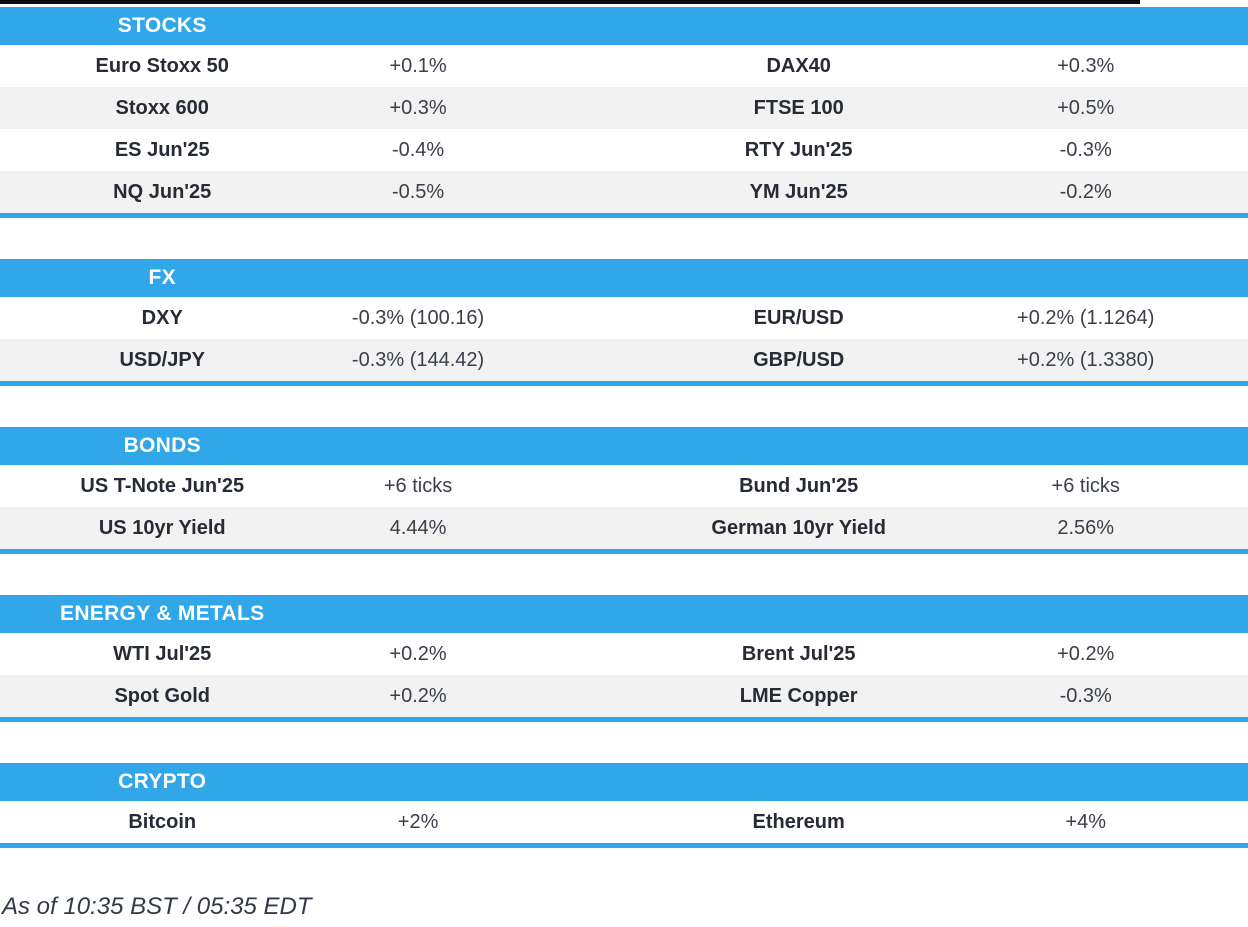 This screenshot has height=927, width=1248. What do you see at coordinates (624, 318) in the screenshot?
I see `table-row: DXY -0.3% (100.16) EUR/USD +0.2% (1.1264)` at bounding box center [624, 318].